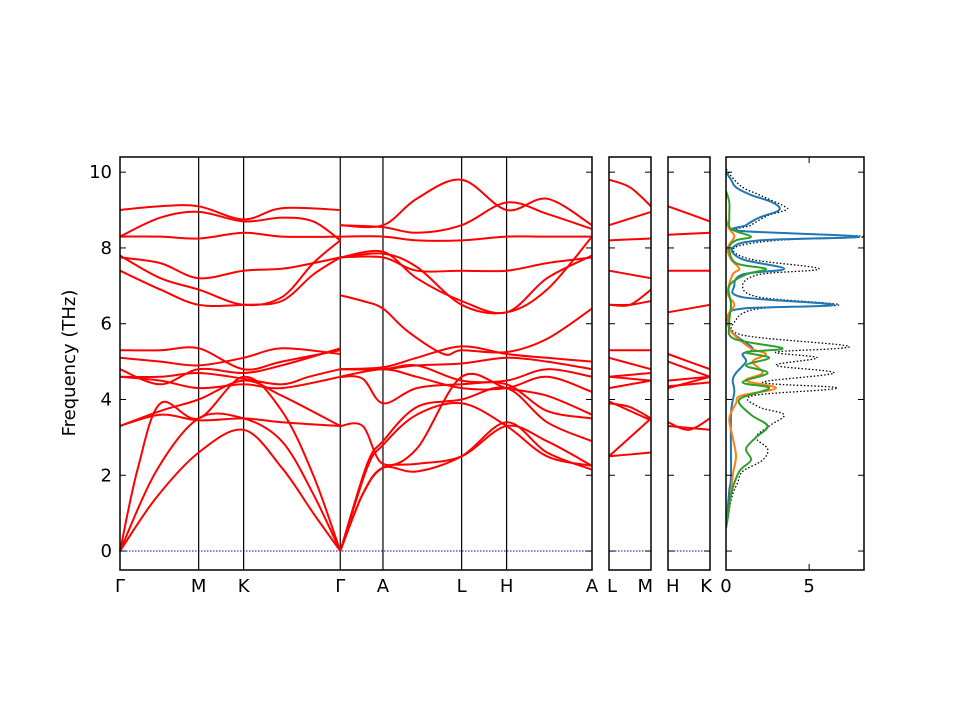  Describe the element at coordinates (106, 399) in the screenshot. I see `y-tick-label: 4` at that location.